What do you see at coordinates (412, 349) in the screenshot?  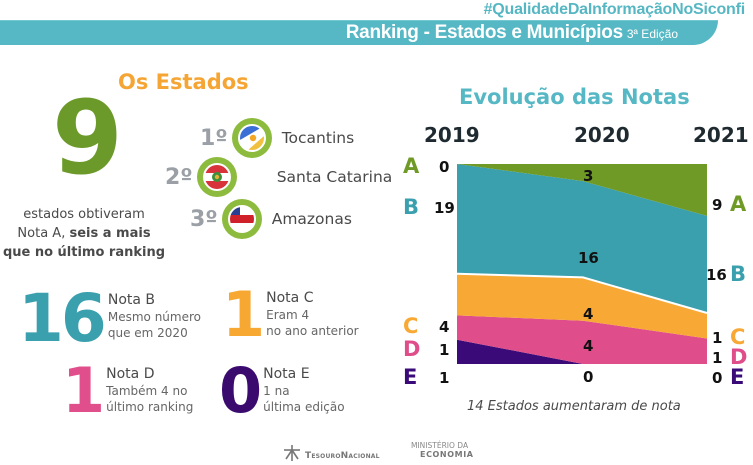 I see `grade-letter-left-d: D` at bounding box center [412, 349].